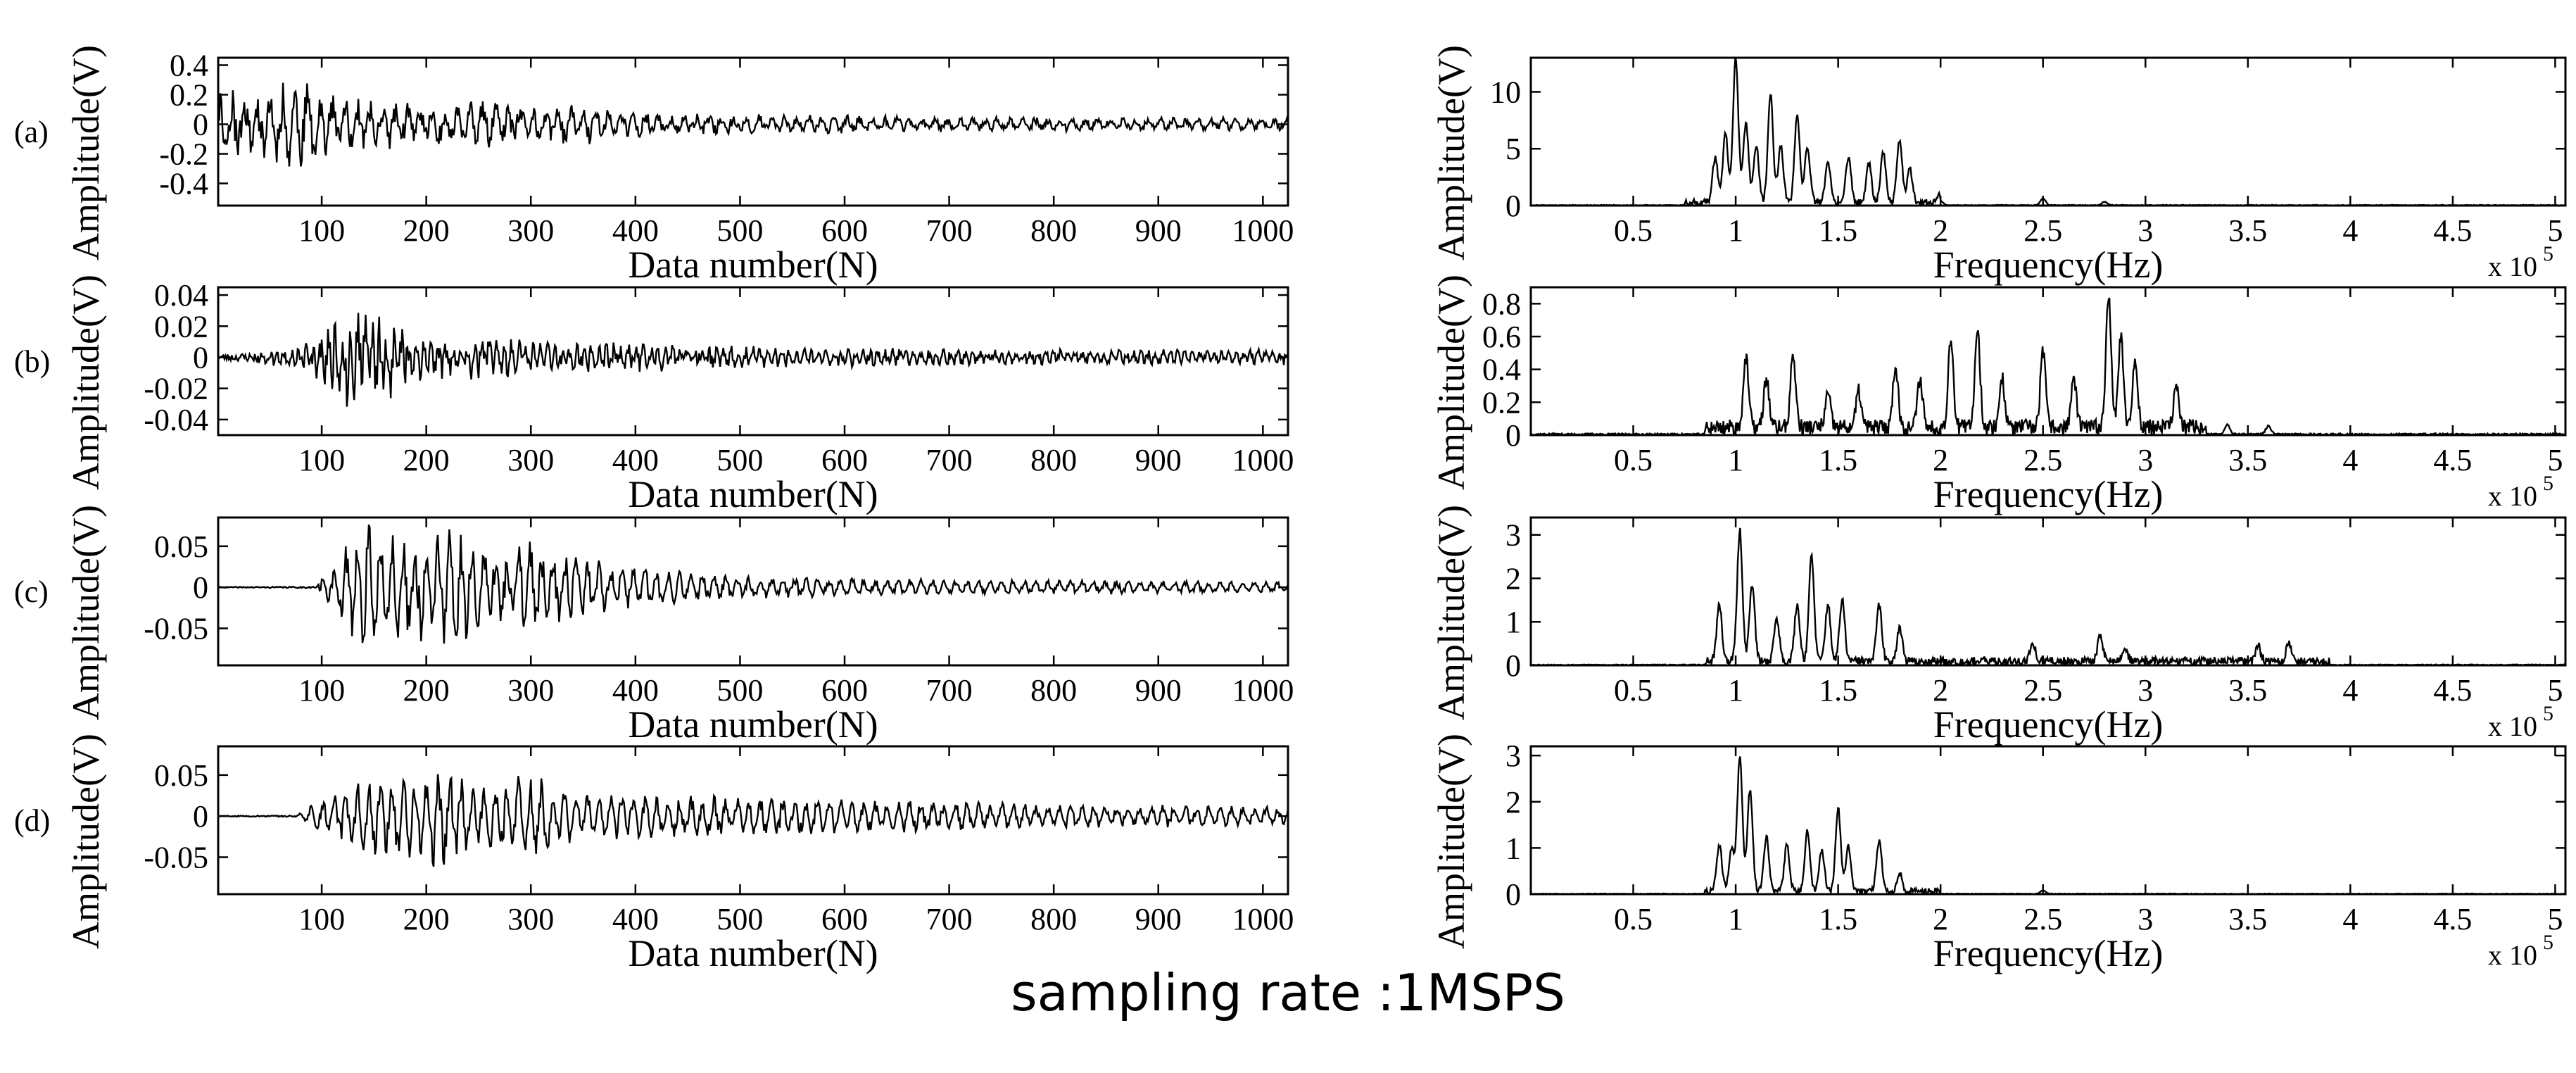  Describe the element at coordinates (189, 95) in the screenshot. I see `y-tick-label: 0.2` at that location.